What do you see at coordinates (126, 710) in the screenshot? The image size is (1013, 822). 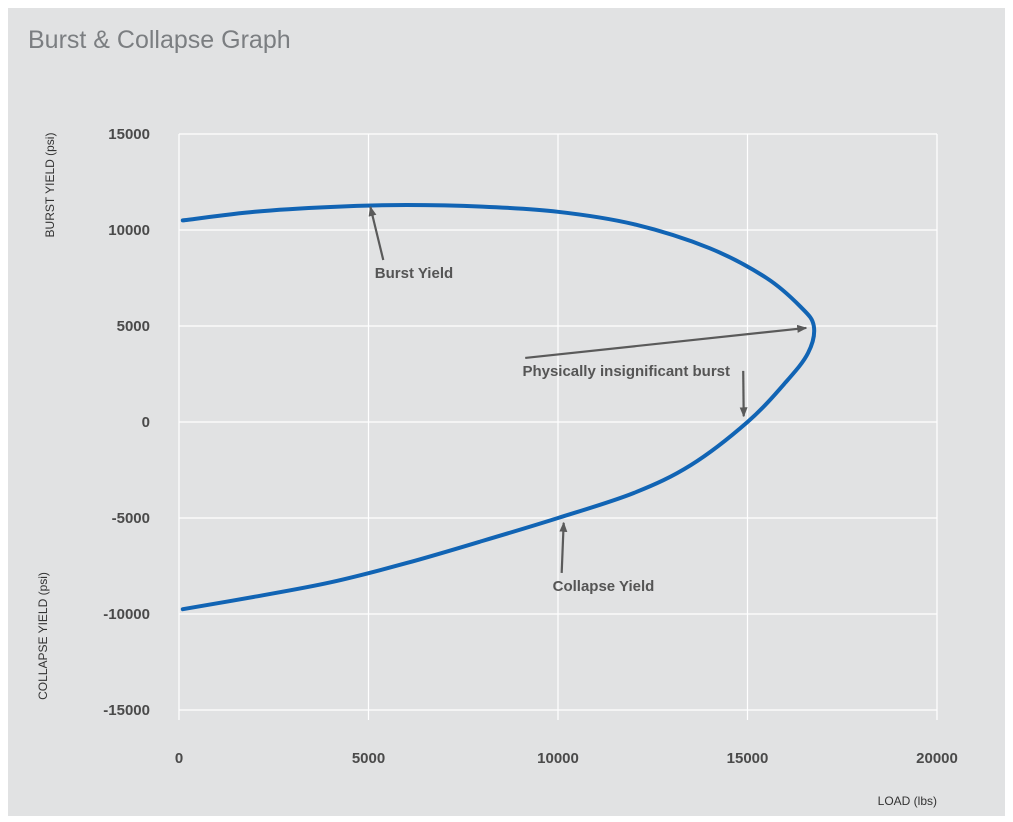 I see `y-tick-label: -15000` at bounding box center [126, 710].